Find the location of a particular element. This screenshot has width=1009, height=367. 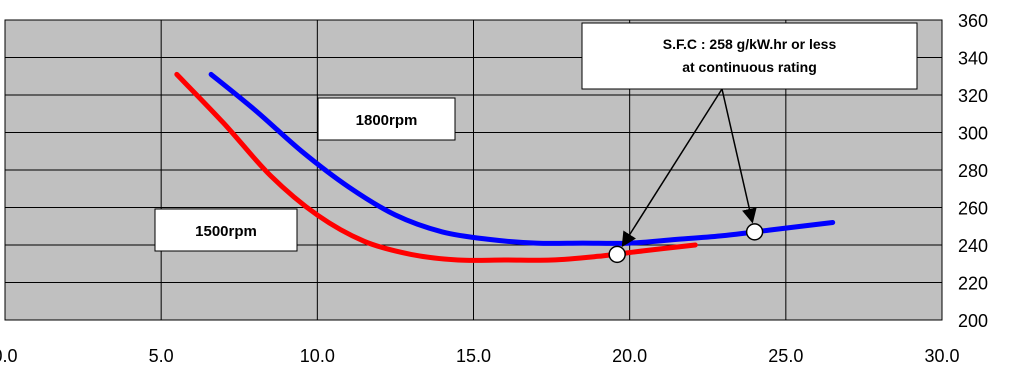

y-tick-label-6: 320 is located at coordinates (973, 96).